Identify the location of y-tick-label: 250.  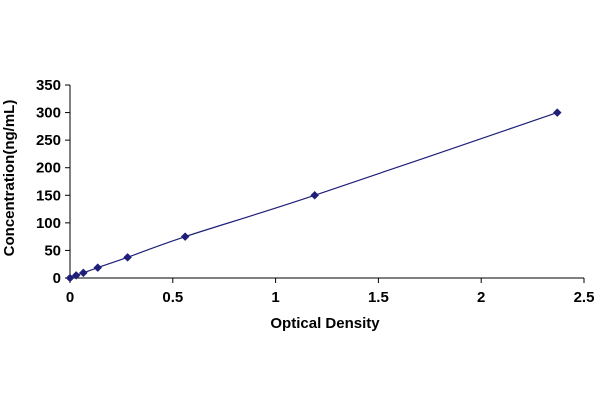
(48, 140).